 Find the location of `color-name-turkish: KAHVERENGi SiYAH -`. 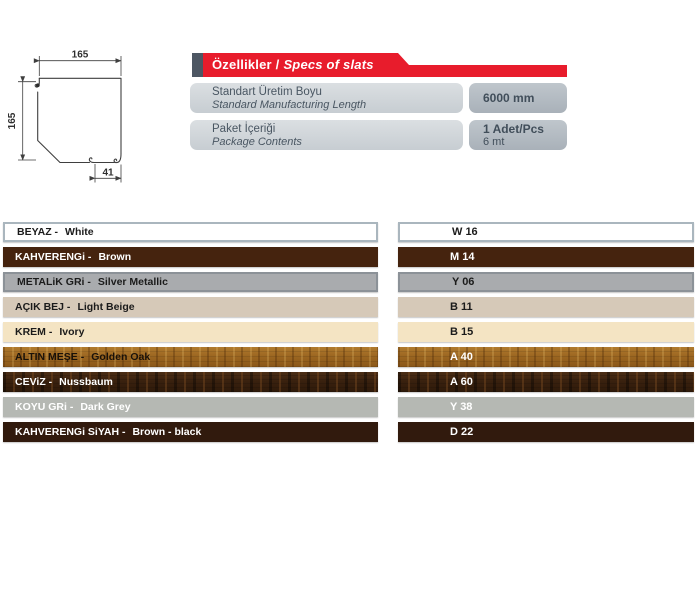

color-name-turkish: KAHVERENGi SiYAH - is located at coordinates (70, 432).